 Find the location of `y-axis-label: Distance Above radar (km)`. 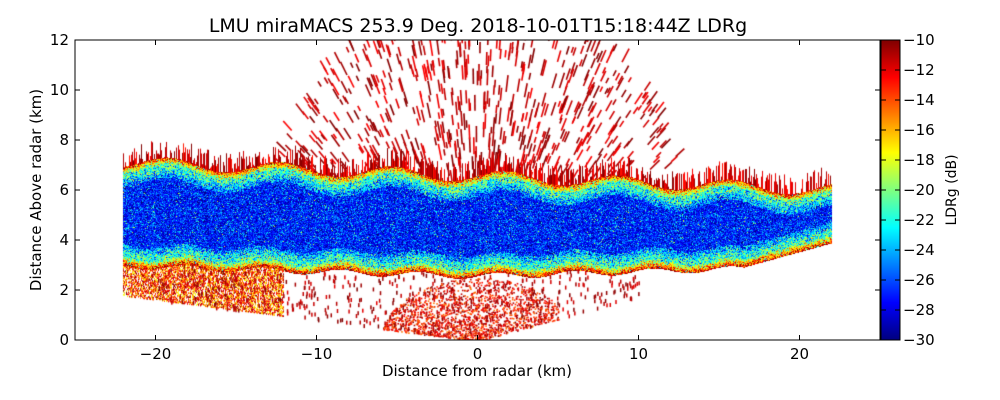

y-axis-label: Distance Above radar (km) is located at coordinates (36, 190).